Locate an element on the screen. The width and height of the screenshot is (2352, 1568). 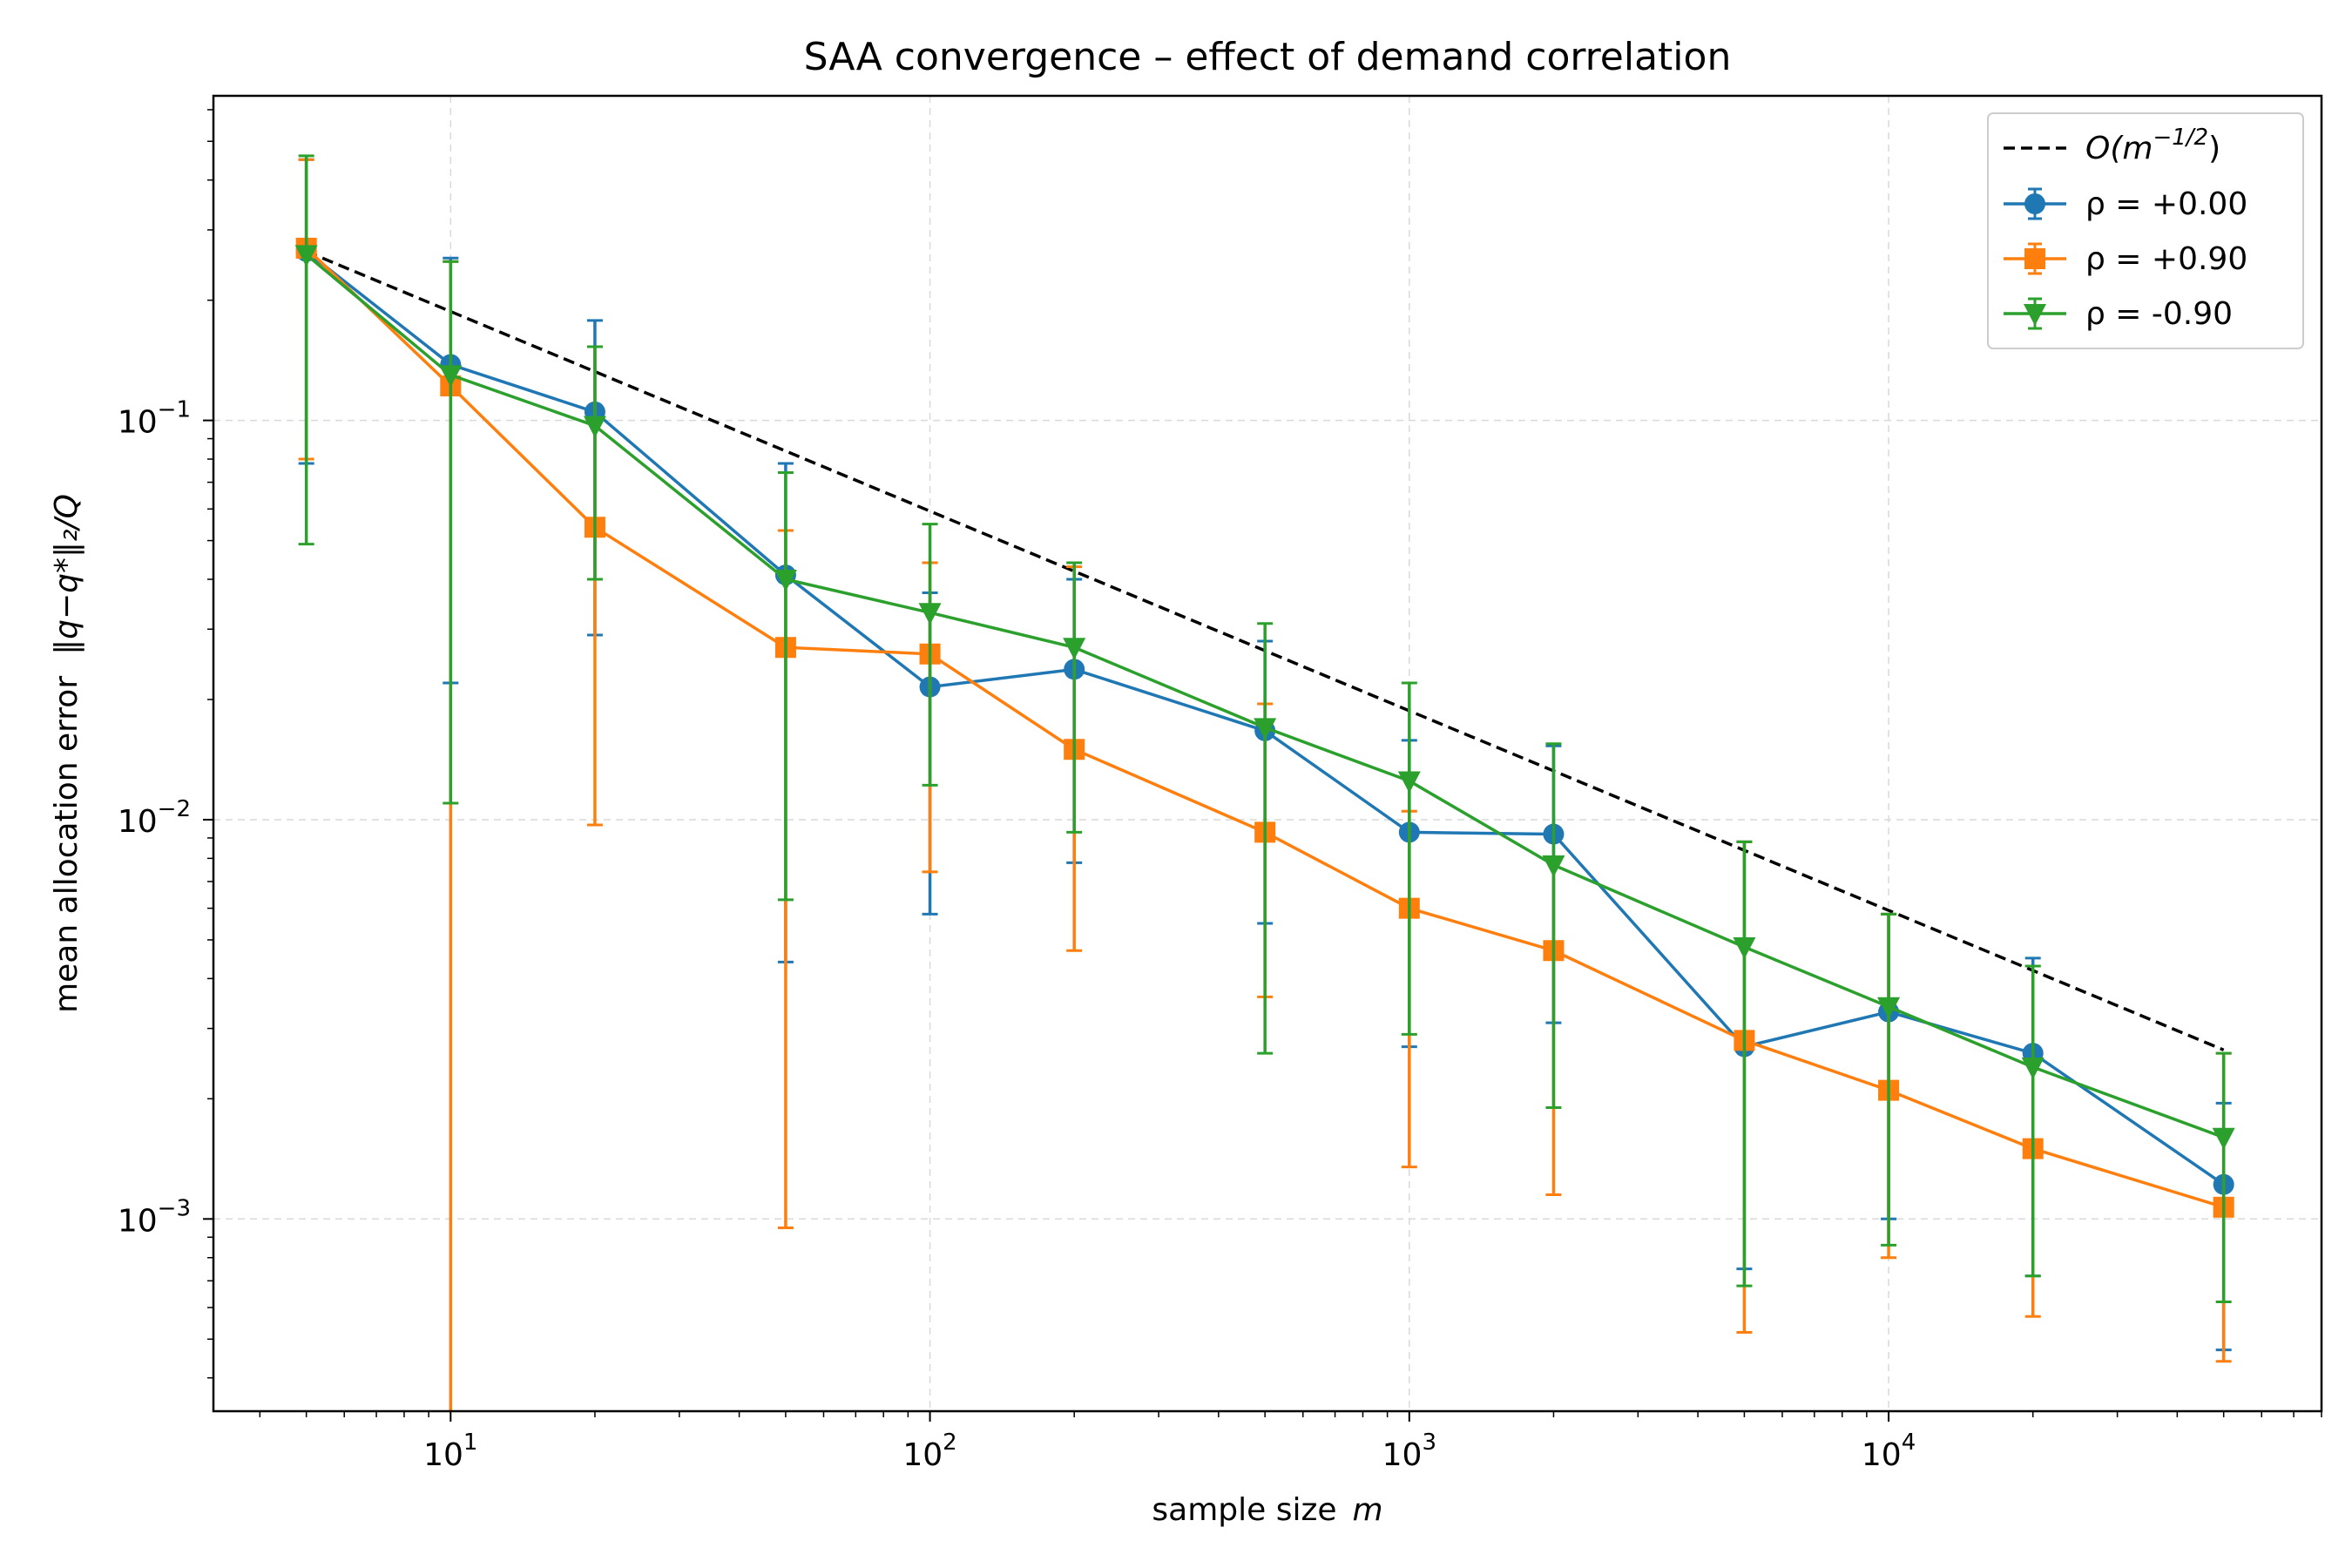
legend-label-reference-end: ) is located at coordinates (2214, 148).